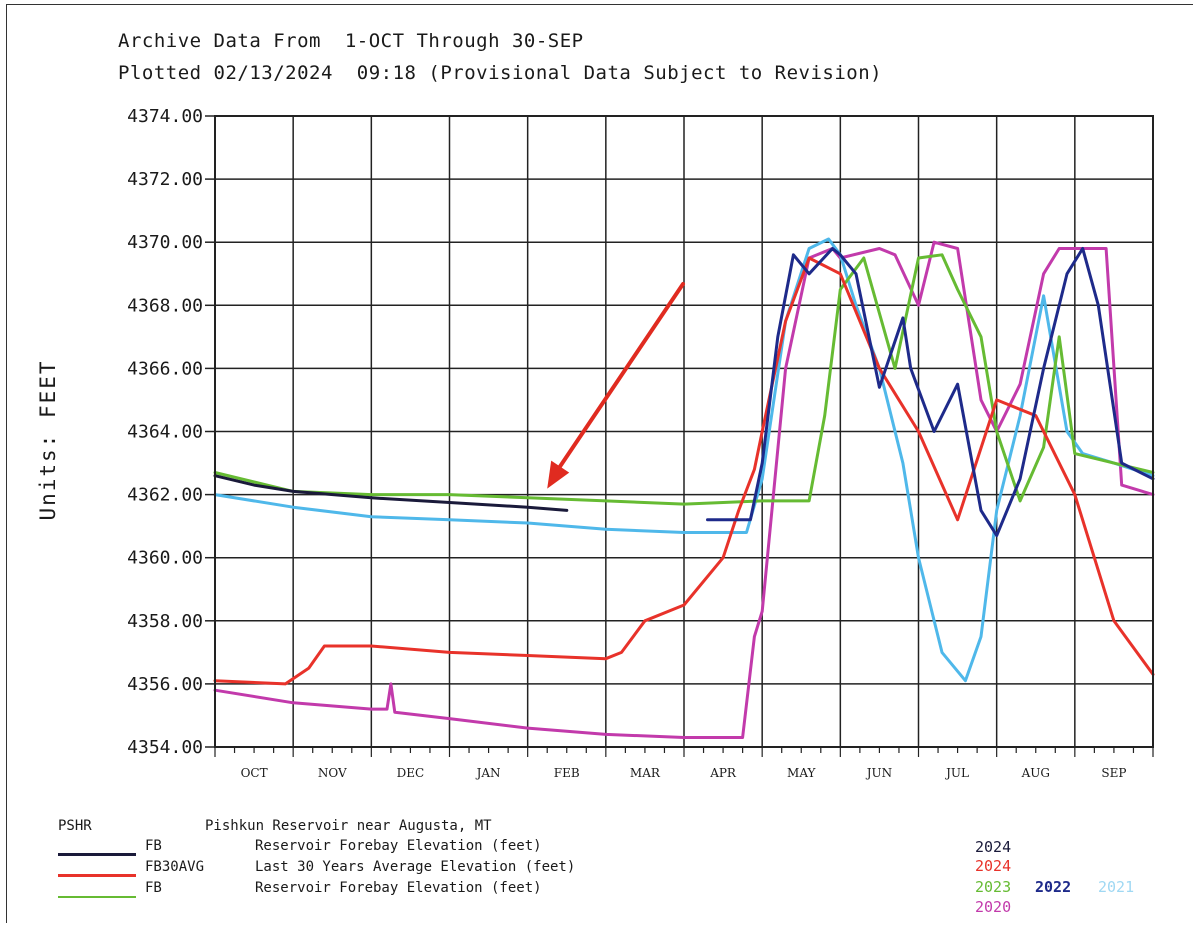  What do you see at coordinates (620, 377) in the screenshot?
I see `annotation-arrow-shaft` at bounding box center [620, 377].